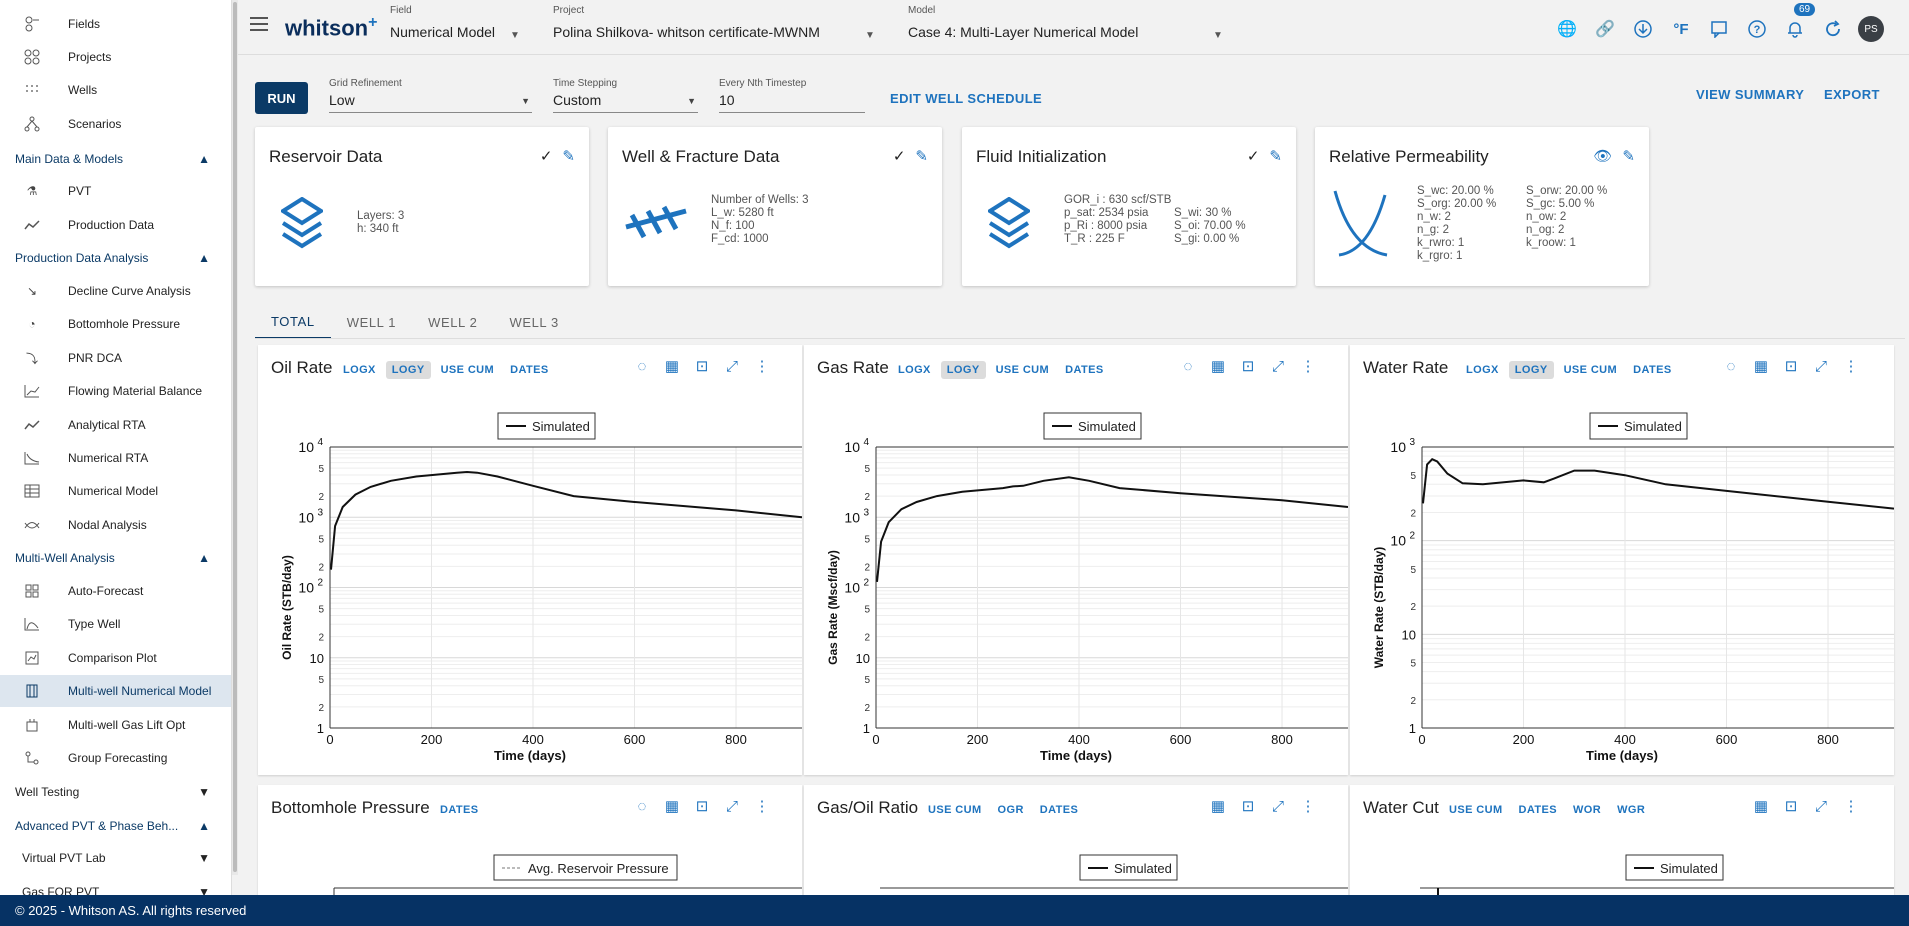  What do you see at coordinates (1603, 156) in the screenshot?
I see `eye-icon: 👁` at bounding box center [1603, 156].